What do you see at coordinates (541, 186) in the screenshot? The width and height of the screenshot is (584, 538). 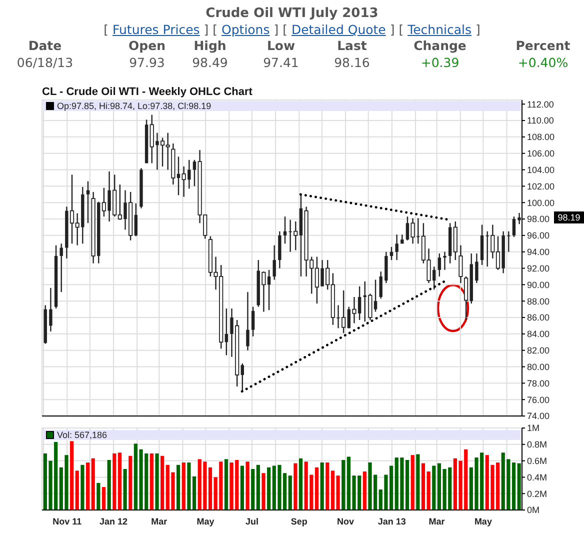 I see `y-tick-label: 102.00` at bounding box center [541, 186].